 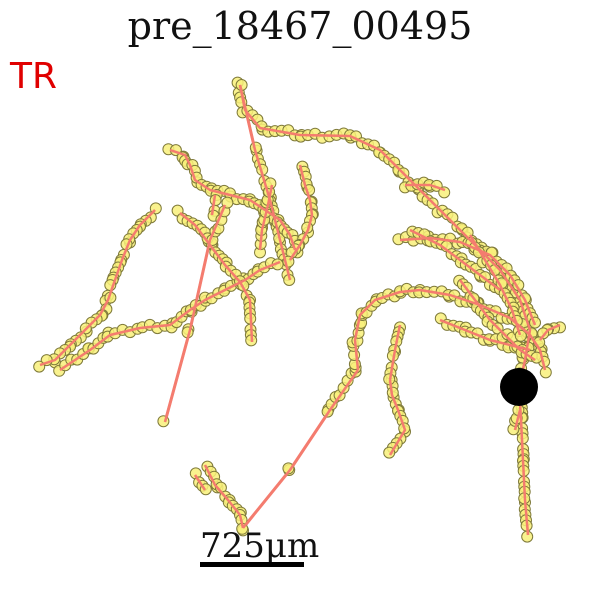 I want to click on scale-bar, so click(x=252, y=564).